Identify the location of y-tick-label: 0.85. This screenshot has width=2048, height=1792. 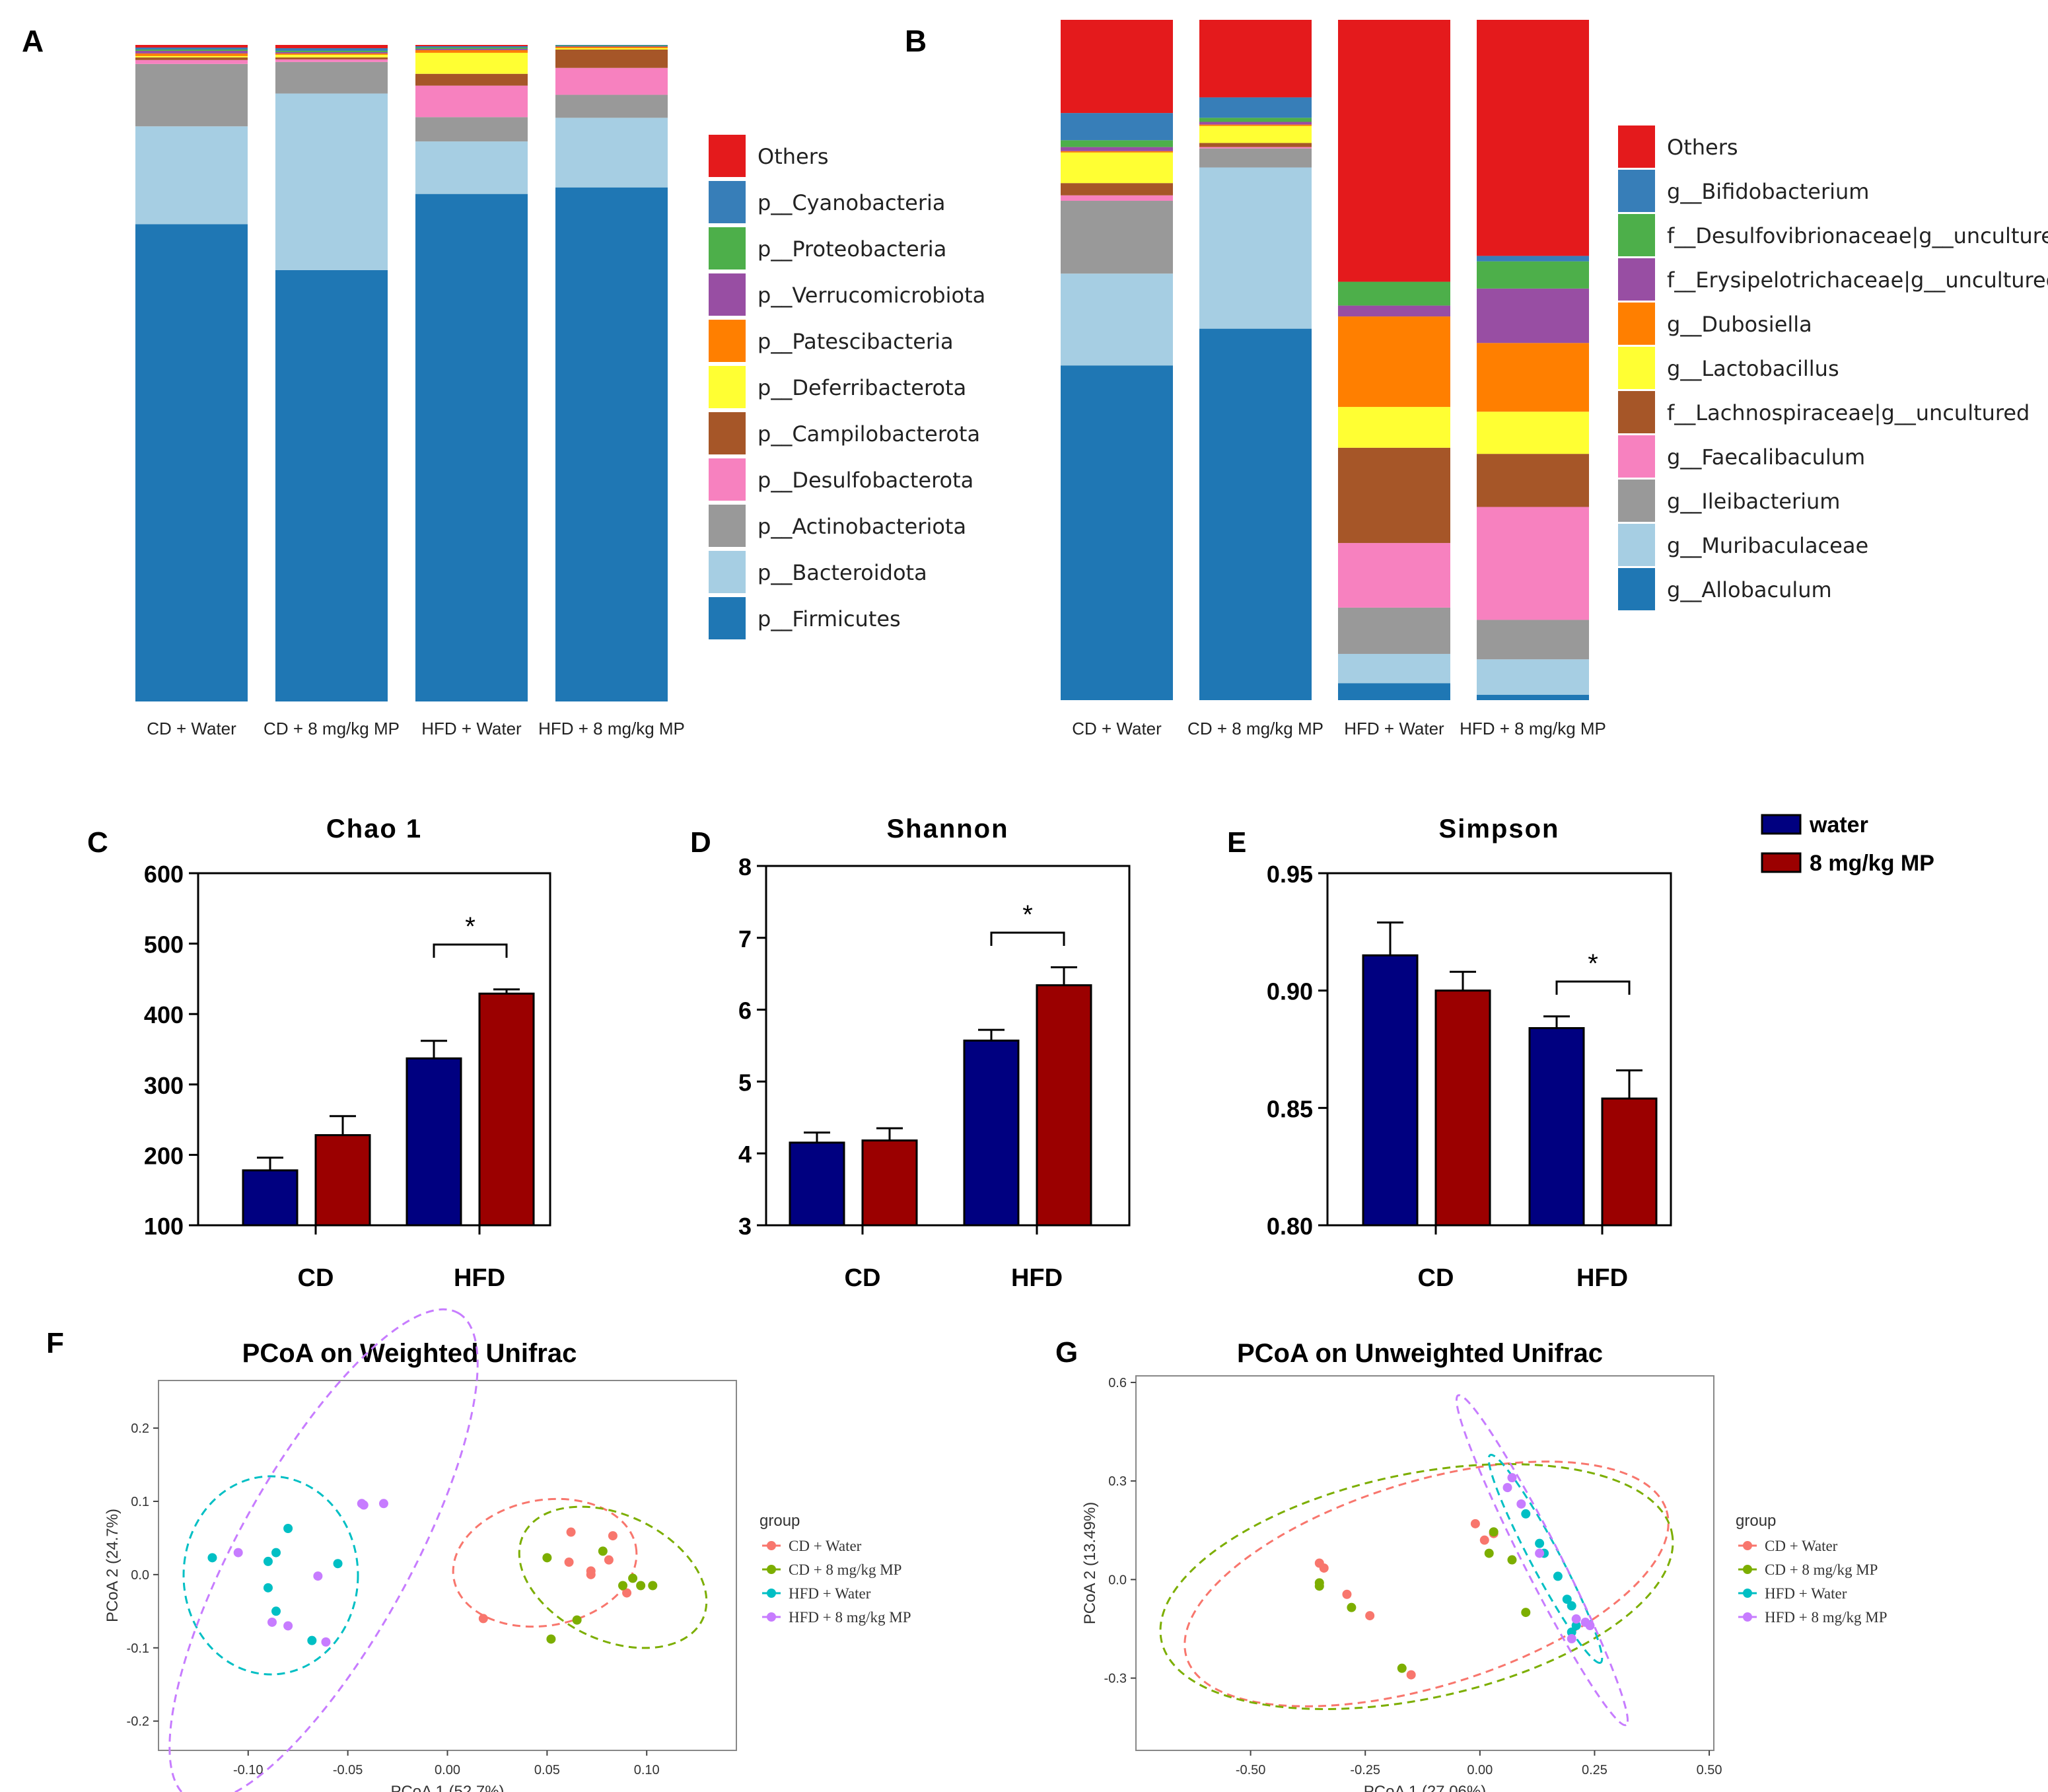
(1290, 1108).